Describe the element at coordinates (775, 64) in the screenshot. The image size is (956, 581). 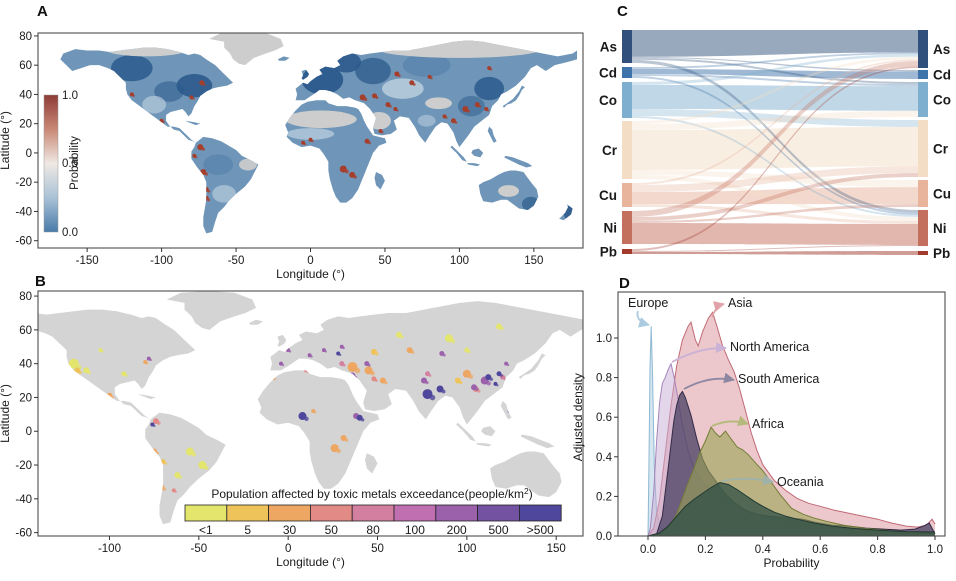
I see `flow-As-to-Cd` at that location.